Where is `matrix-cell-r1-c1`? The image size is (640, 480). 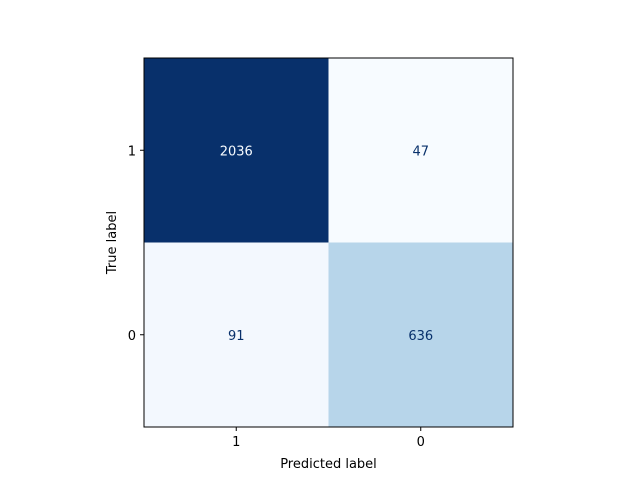
matrix-cell-r1-c1 is located at coordinates (236, 150).